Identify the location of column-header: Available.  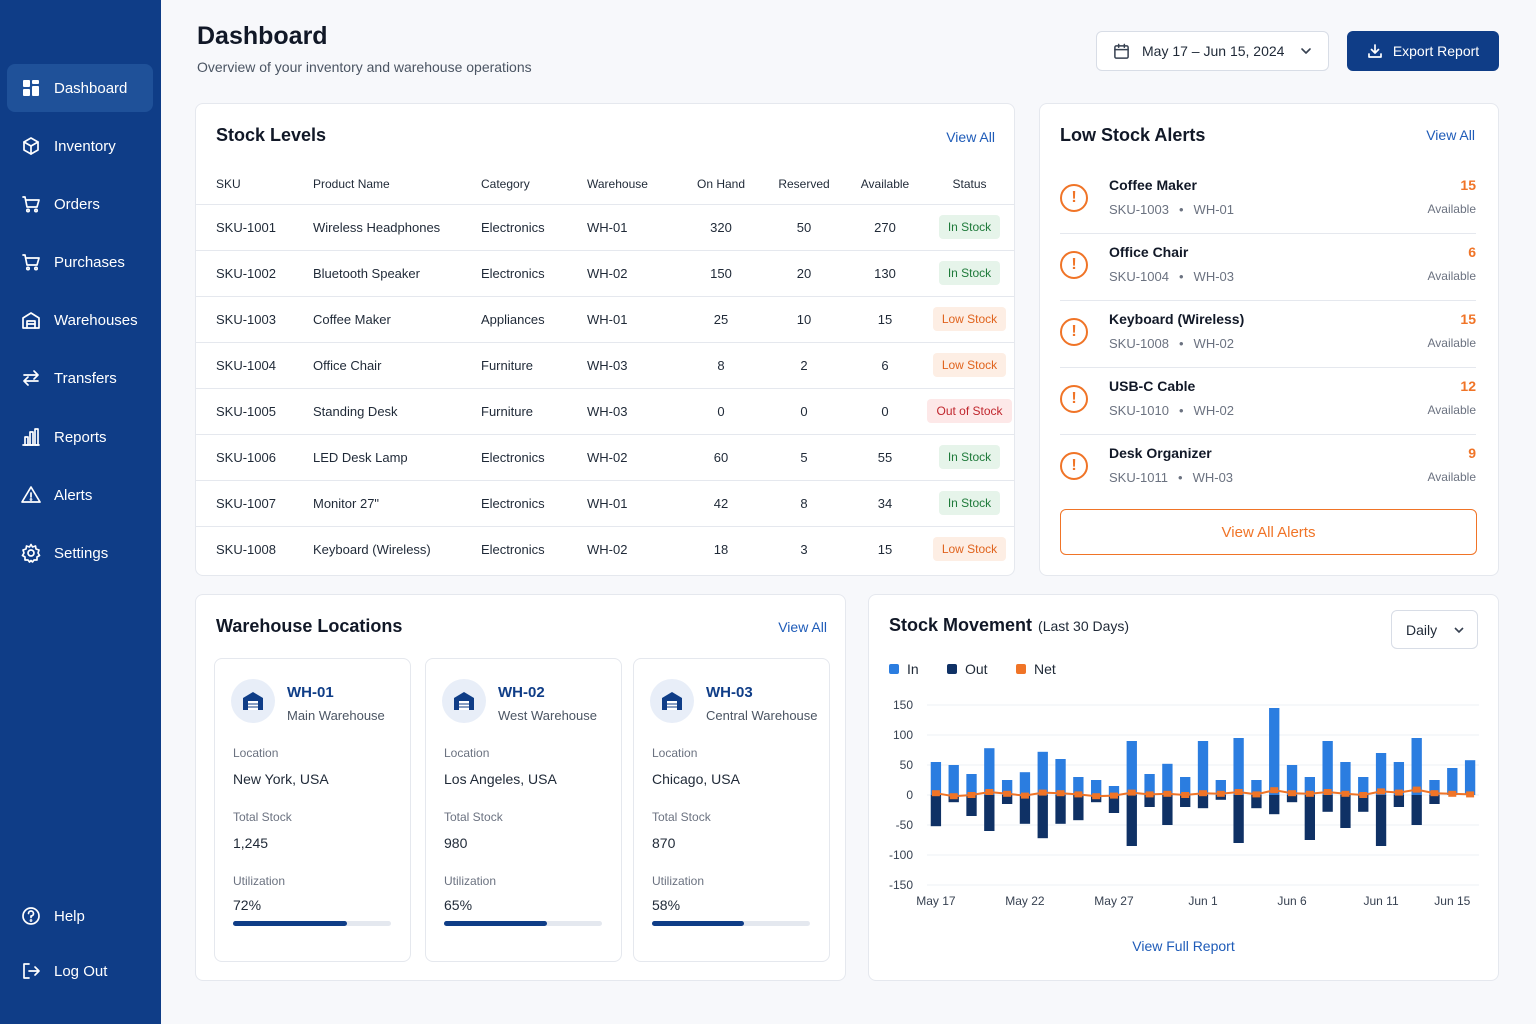
(885, 184).